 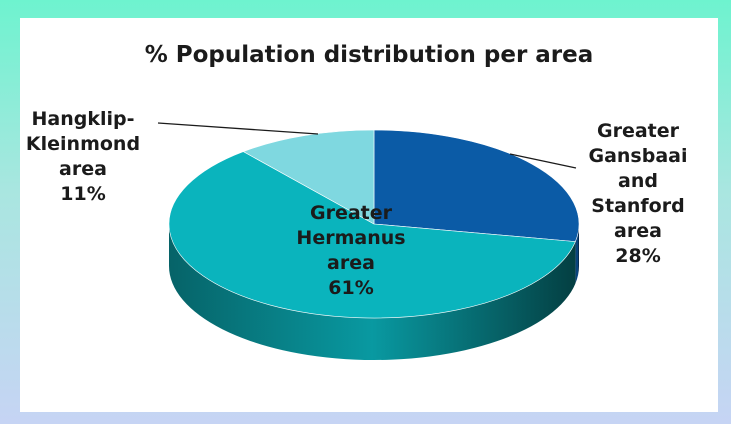 What do you see at coordinates (638, 156) in the screenshot?
I see `label-line: Gansbaai` at bounding box center [638, 156].